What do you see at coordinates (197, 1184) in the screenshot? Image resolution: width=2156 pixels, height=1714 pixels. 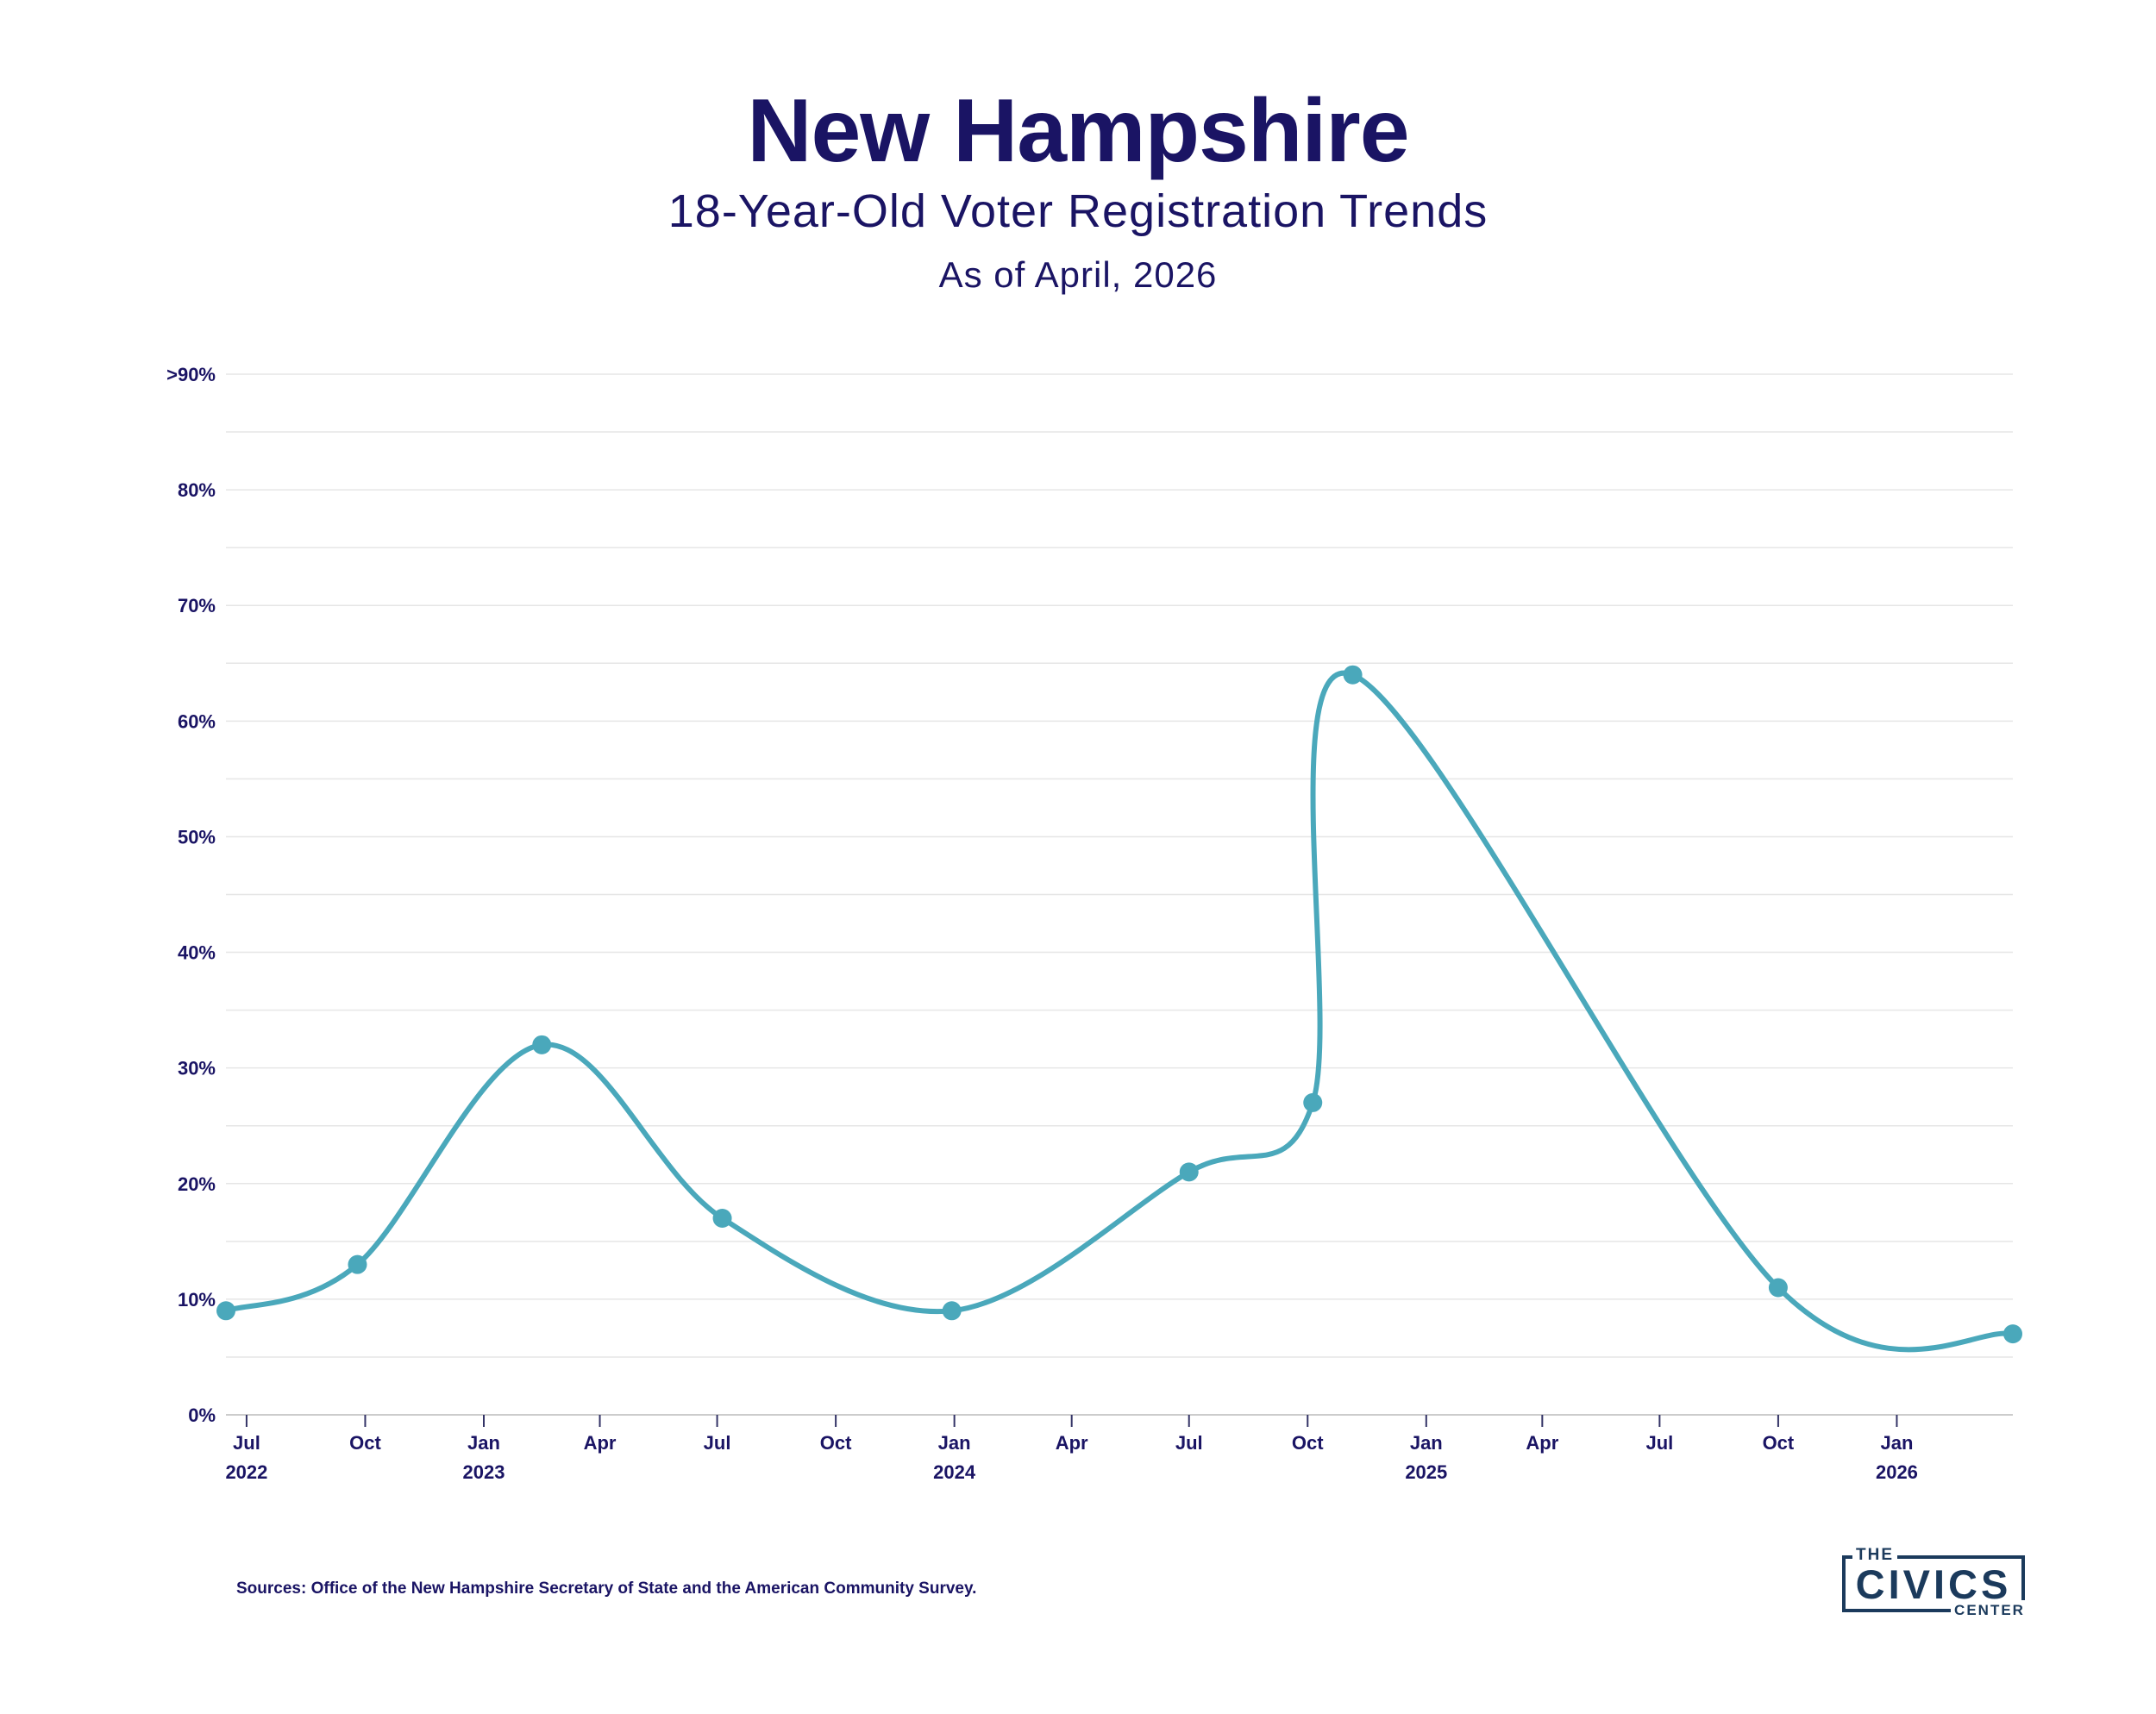 I see `y-tick-label: 20%` at bounding box center [197, 1184].